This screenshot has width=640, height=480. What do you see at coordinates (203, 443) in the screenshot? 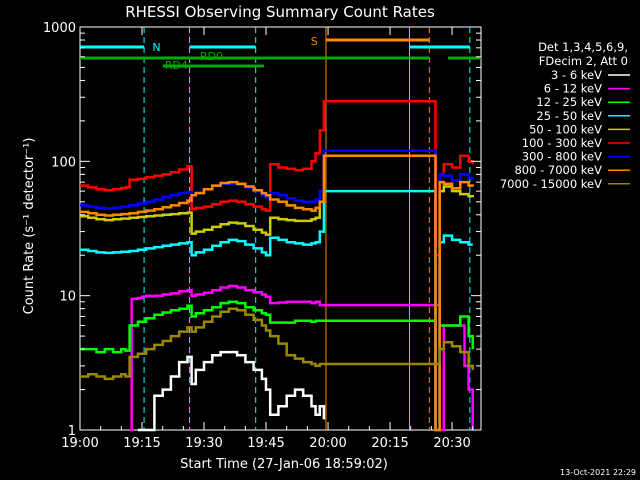
I see `x-tick-label-2: 19:30` at bounding box center [203, 443].